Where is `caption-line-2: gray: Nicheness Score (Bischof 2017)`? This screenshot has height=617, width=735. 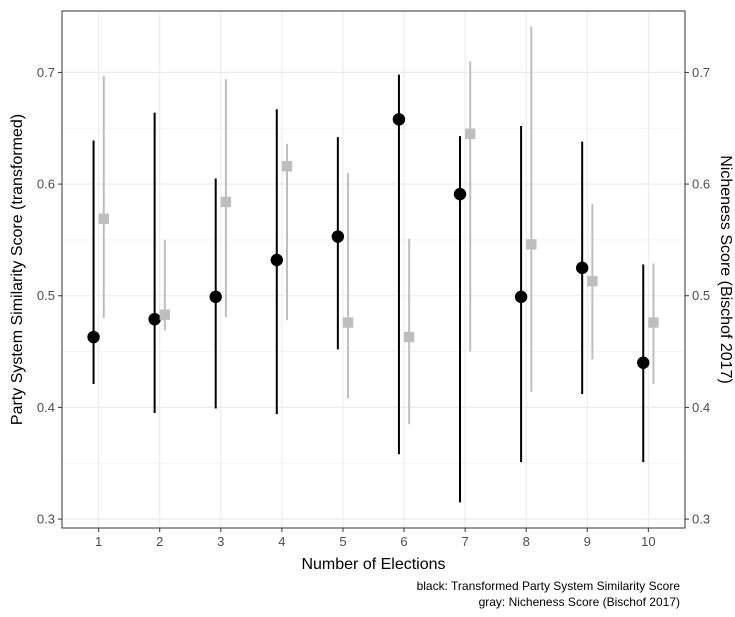
caption-line-2: gray: Nicheness Score (Bischof 2017) is located at coordinates (579, 602).